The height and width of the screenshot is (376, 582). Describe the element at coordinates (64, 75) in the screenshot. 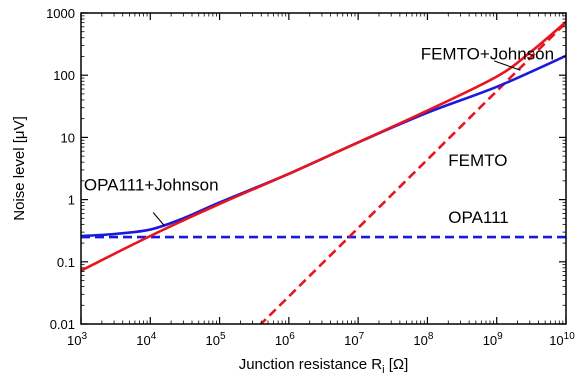

I see `y-tick-label: 100` at that location.